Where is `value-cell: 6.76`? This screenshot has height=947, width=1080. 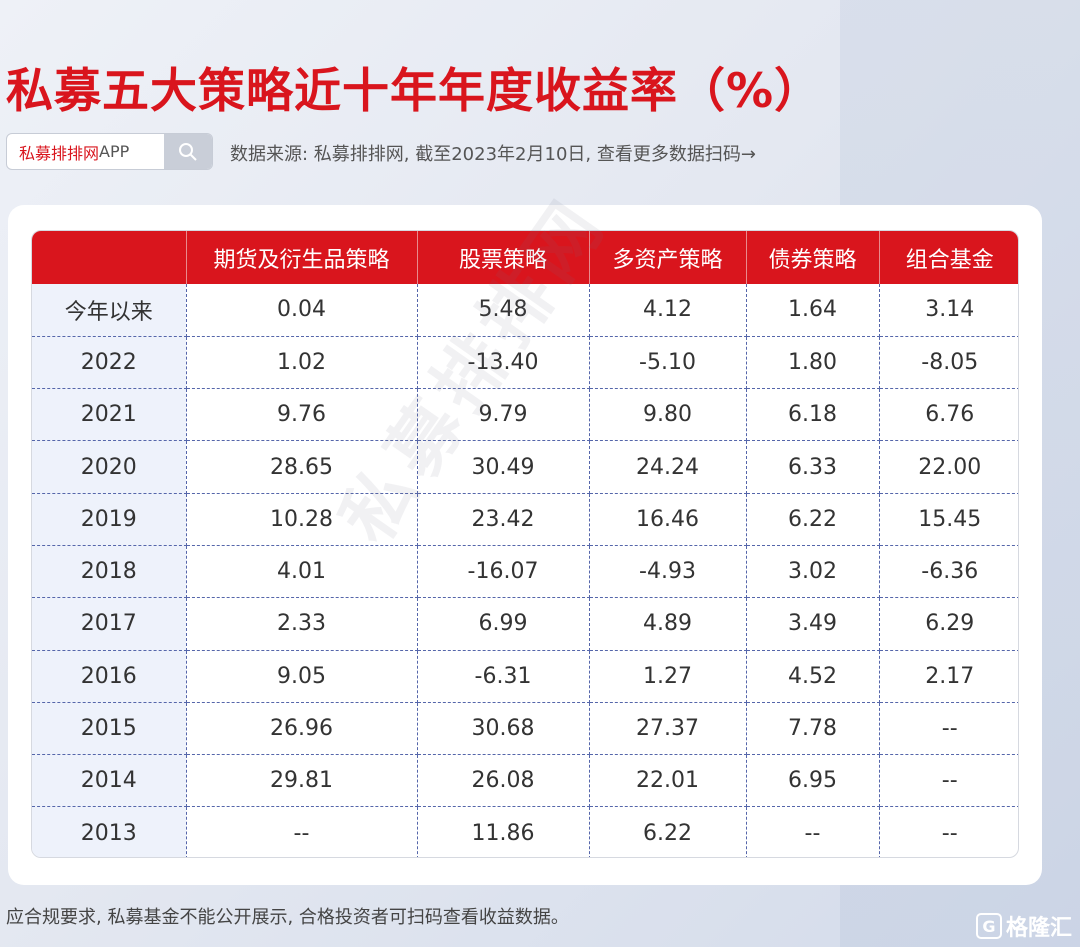 value-cell: 6.76 is located at coordinates (948, 415).